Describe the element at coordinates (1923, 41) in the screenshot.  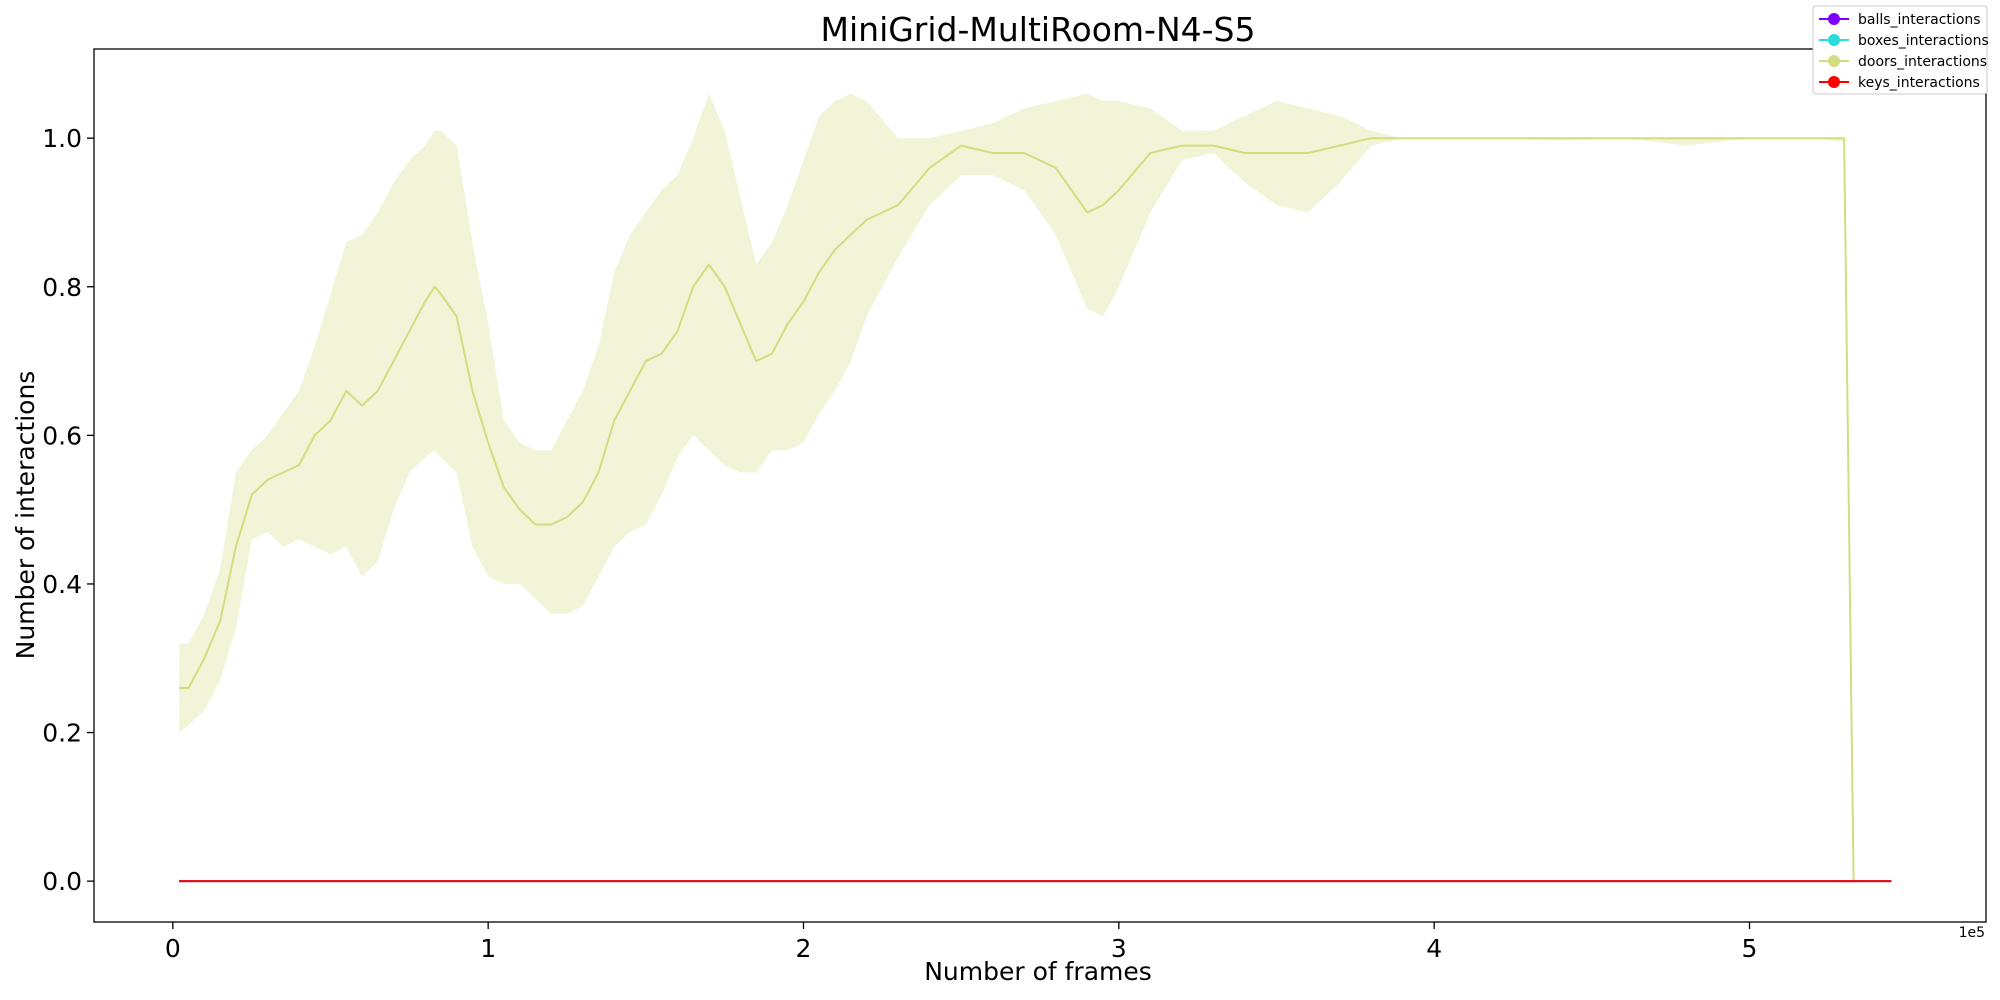
I see `legend-label-boxes-interactions: boxes_interactions` at that location.